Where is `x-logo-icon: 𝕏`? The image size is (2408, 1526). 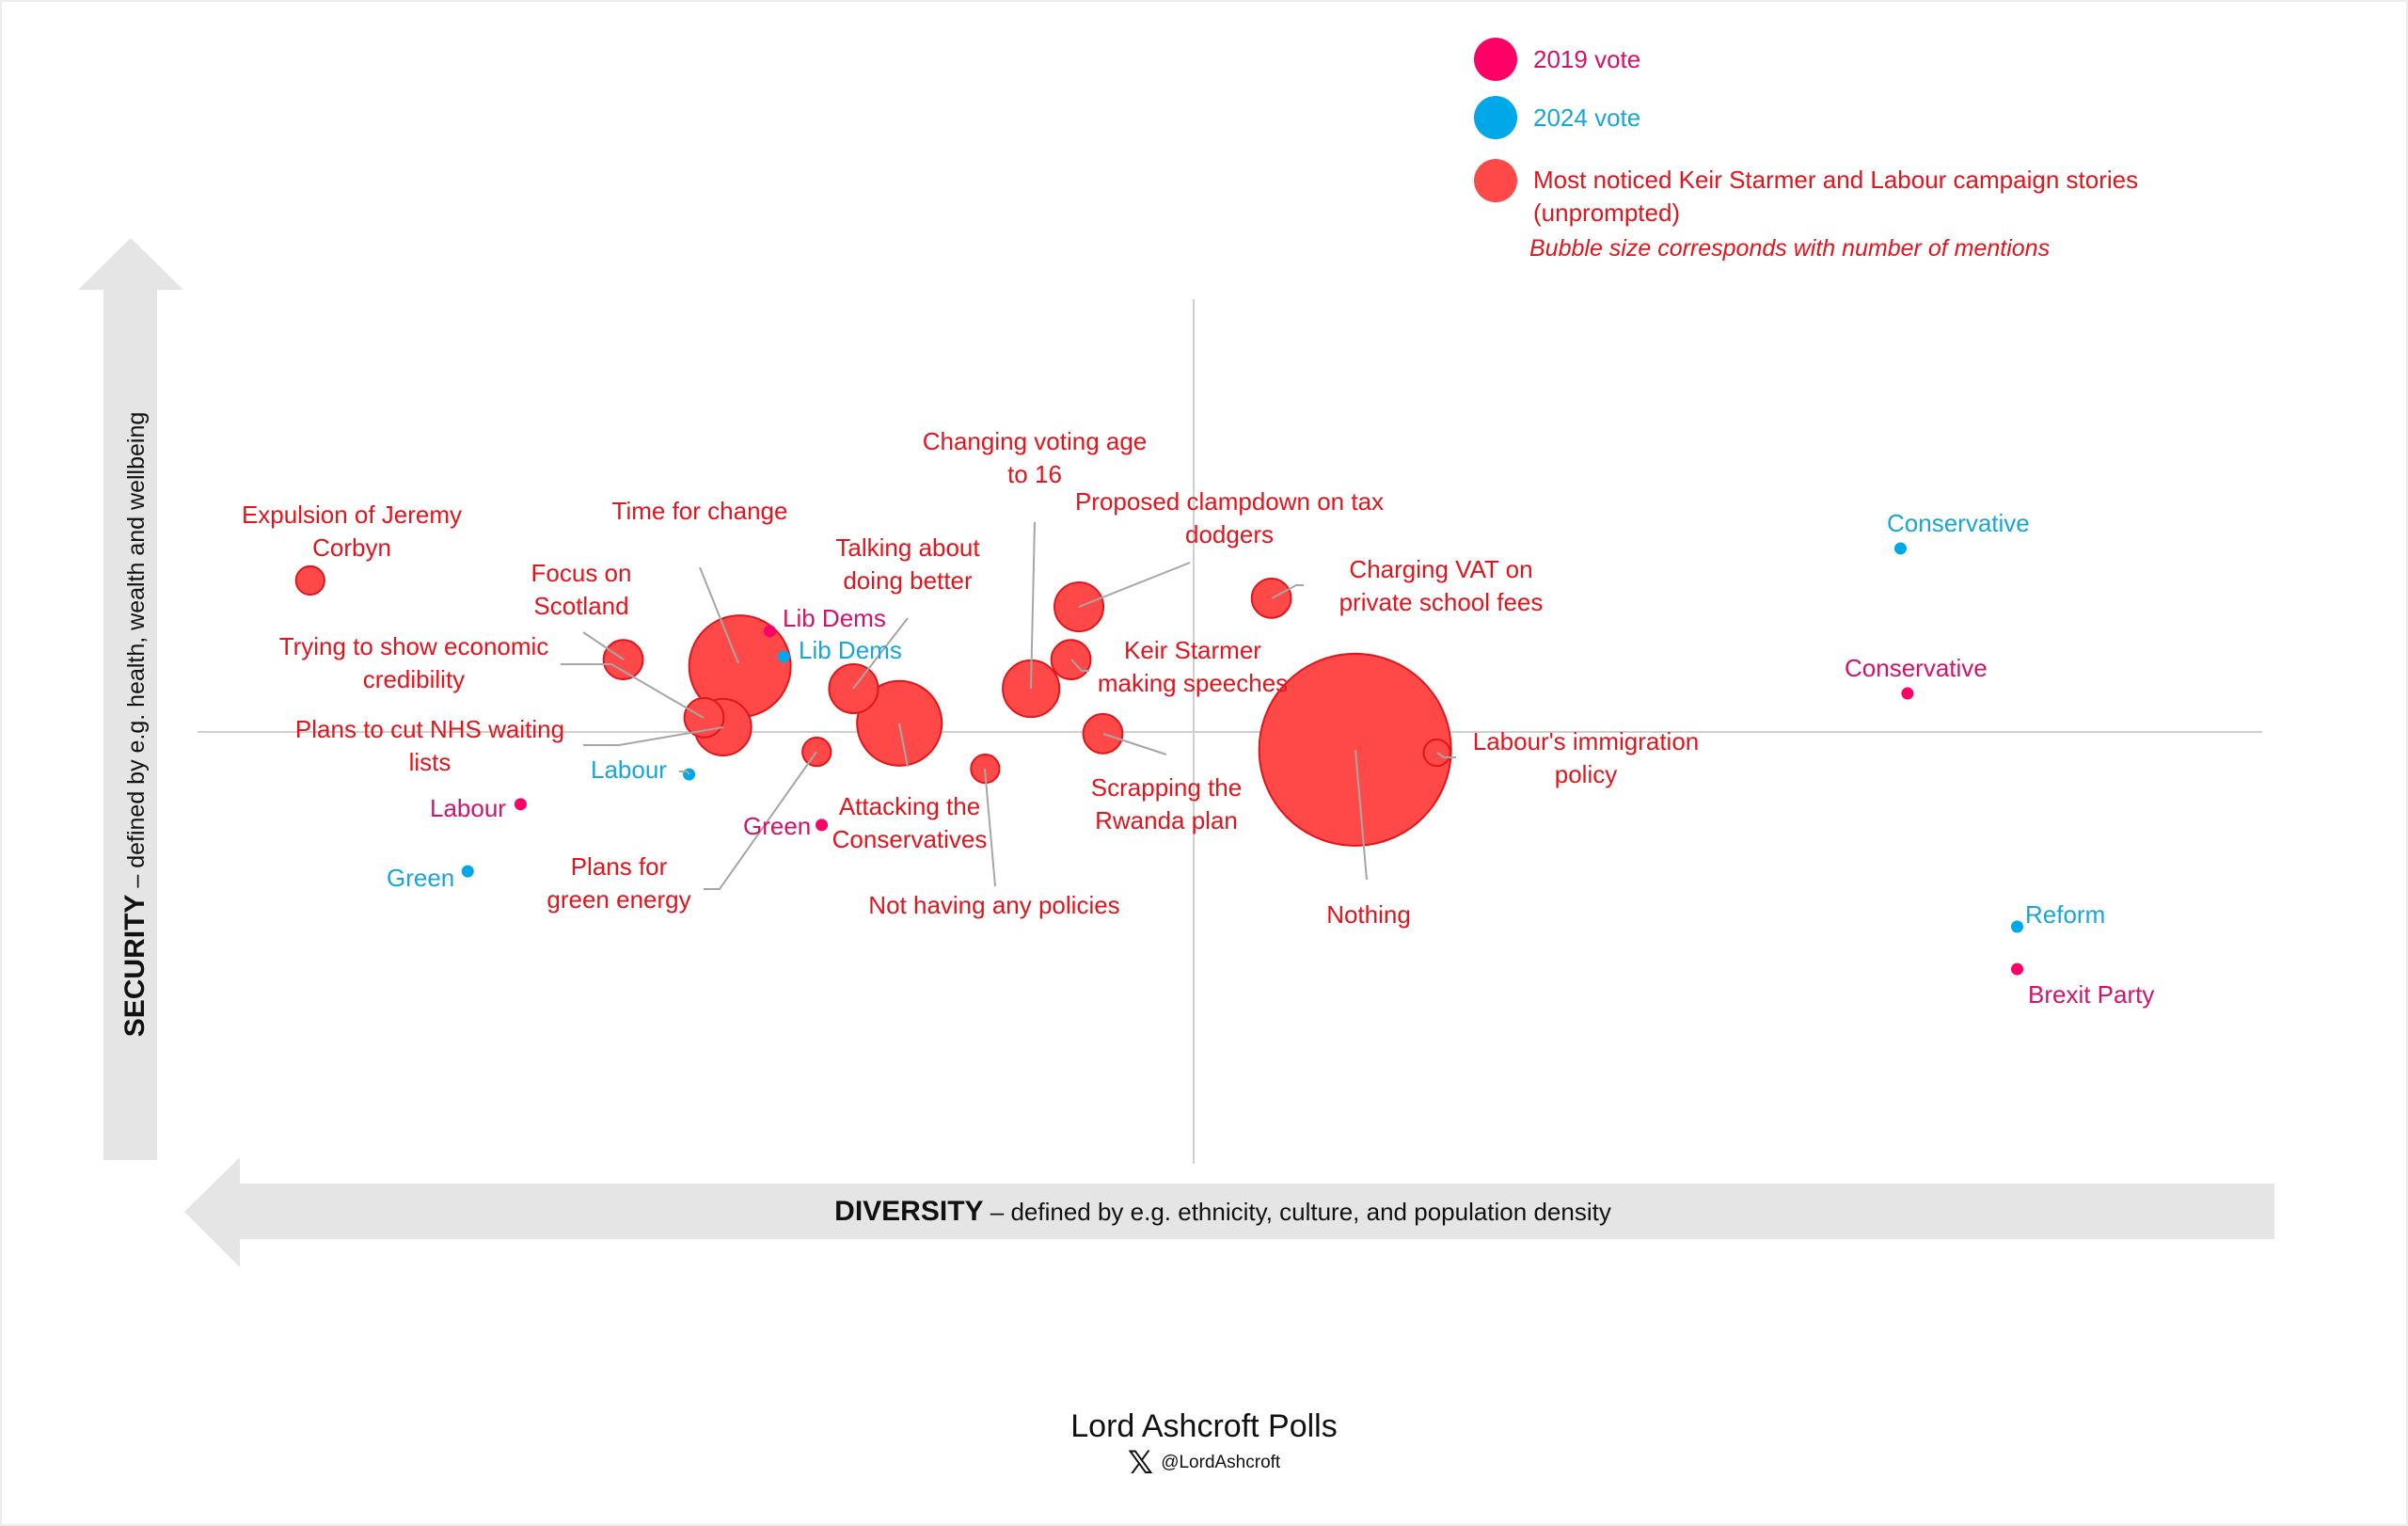
x-logo-icon: 𝕏 is located at coordinates (1141, 1463).